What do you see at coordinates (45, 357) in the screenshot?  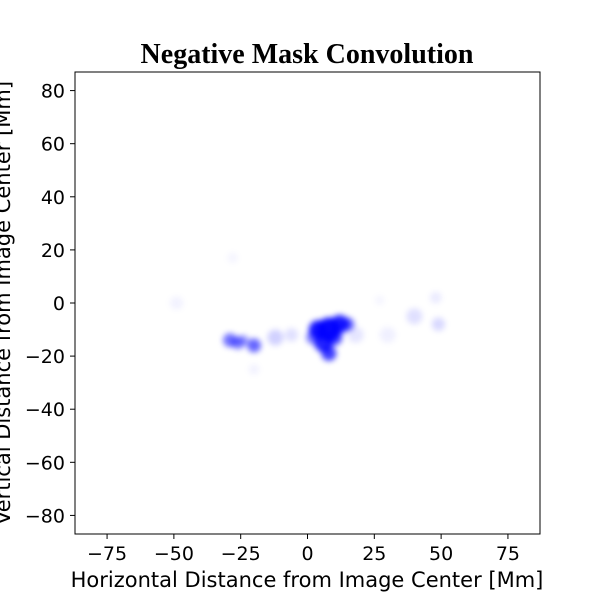 I see `y-tick-label: −20` at bounding box center [45, 357].